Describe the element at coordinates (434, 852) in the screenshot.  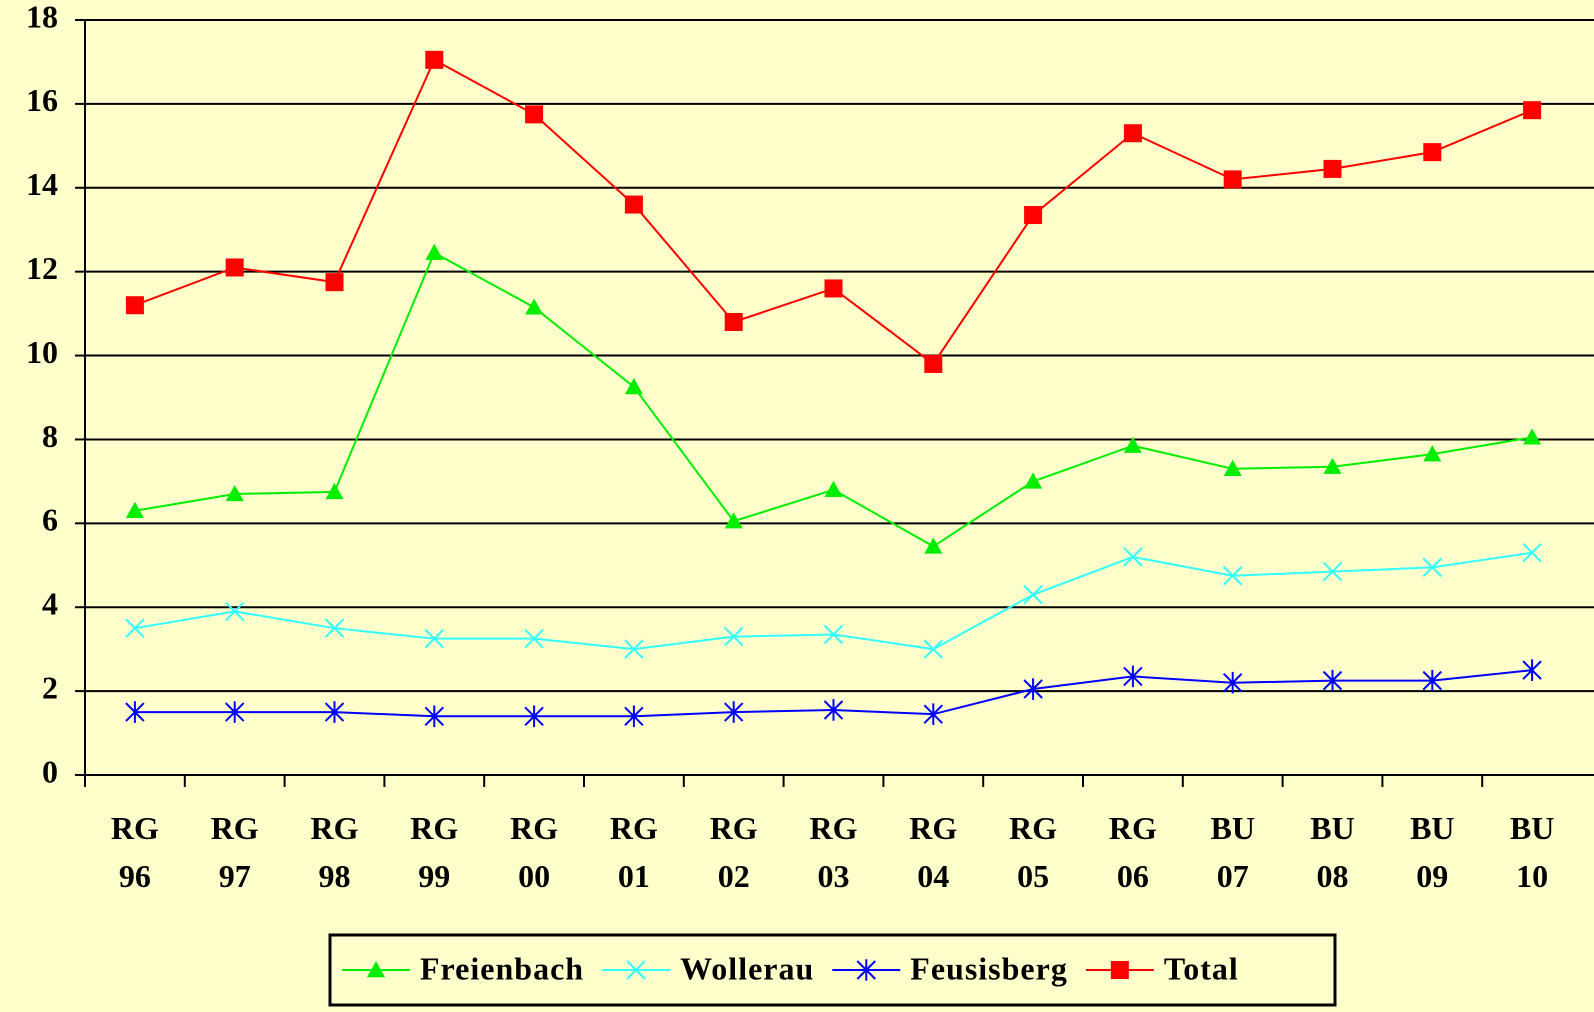
I see `x-tick-label: RG 99` at that location.